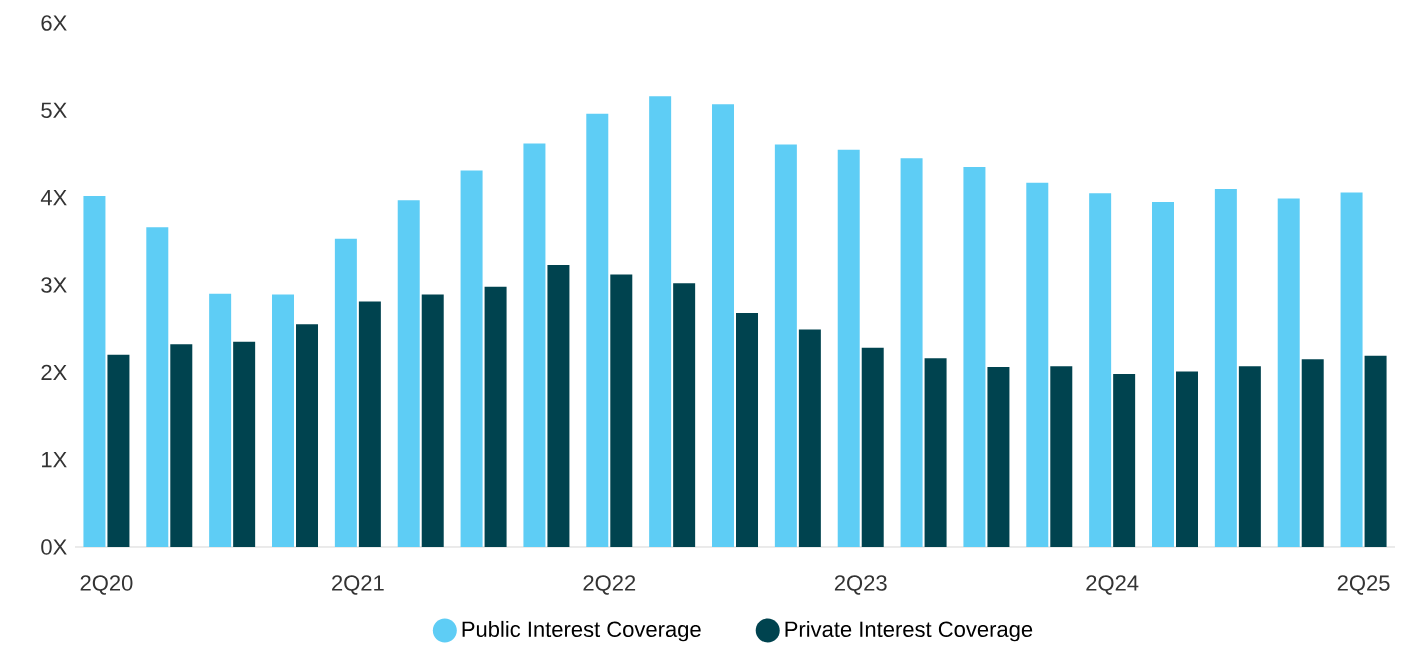  I want to click on legend-label: Private Interest Coverage, so click(909, 631).